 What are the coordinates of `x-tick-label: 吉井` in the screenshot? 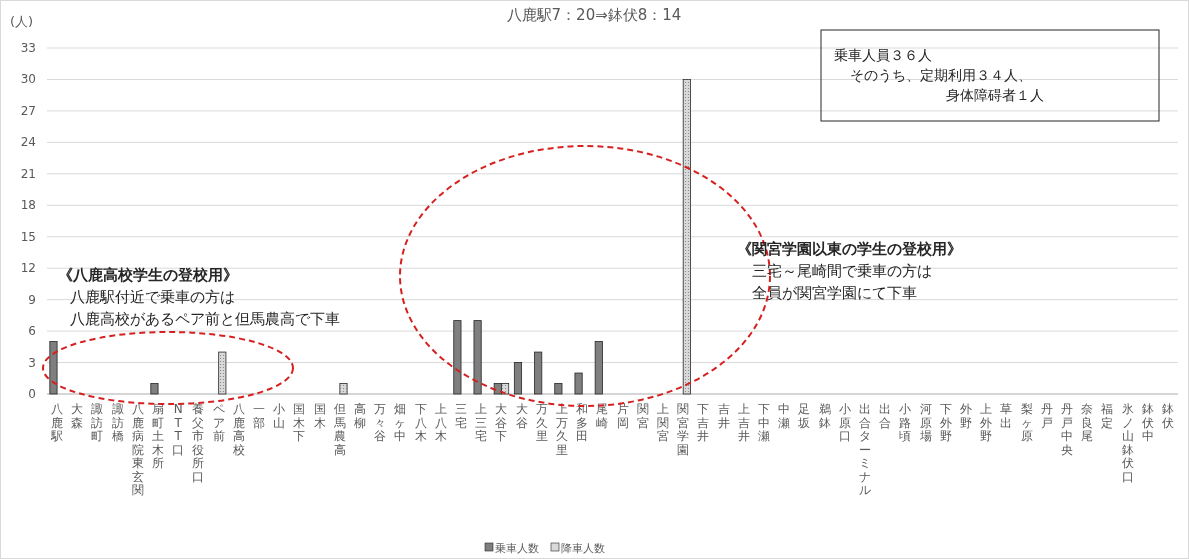 It's located at (723, 416).